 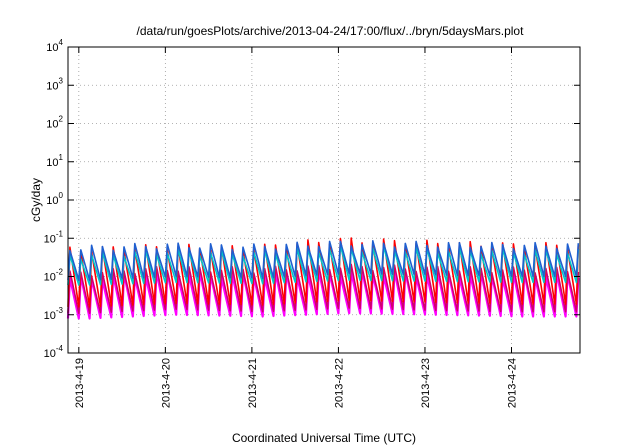 What do you see at coordinates (54, 84) in the screenshot?
I see `y-tick-label: 10³` at bounding box center [54, 84].